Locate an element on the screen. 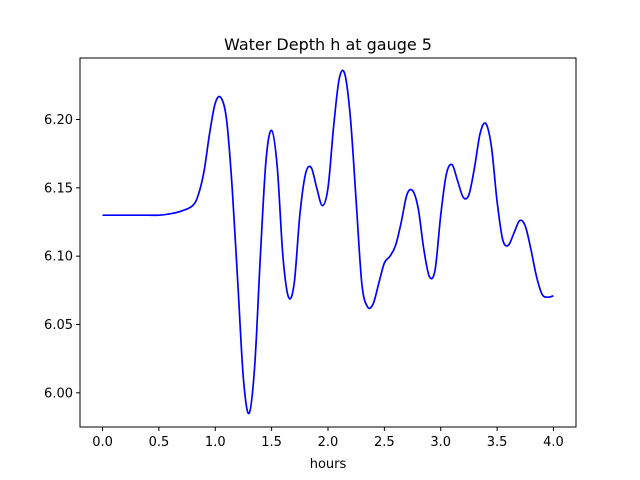 This screenshot has width=640, height=480. y-tick-label: 6.00 is located at coordinates (58, 393).